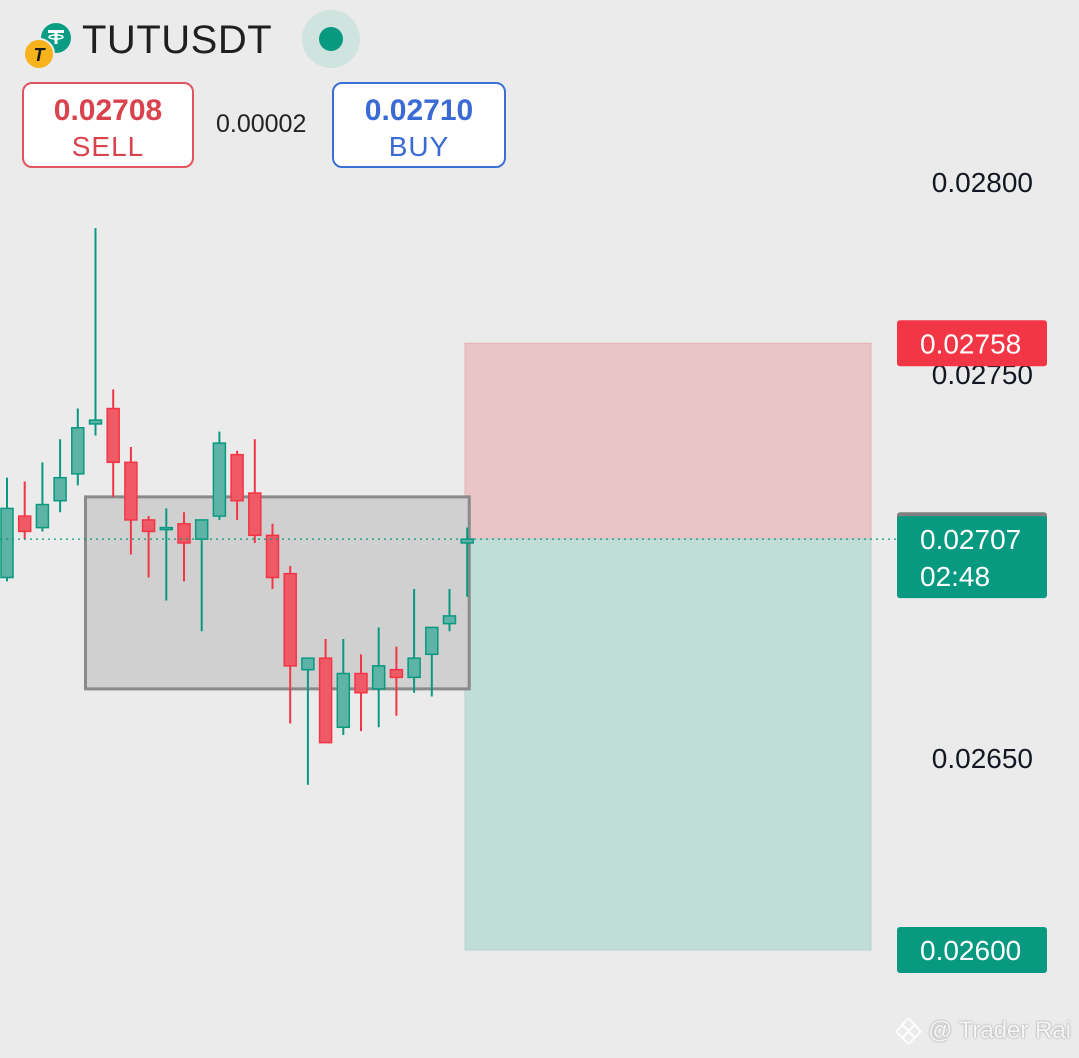 The width and height of the screenshot is (1079, 1058). I want to click on watermark-text: @ Trader Rai, so click(1000, 1030).